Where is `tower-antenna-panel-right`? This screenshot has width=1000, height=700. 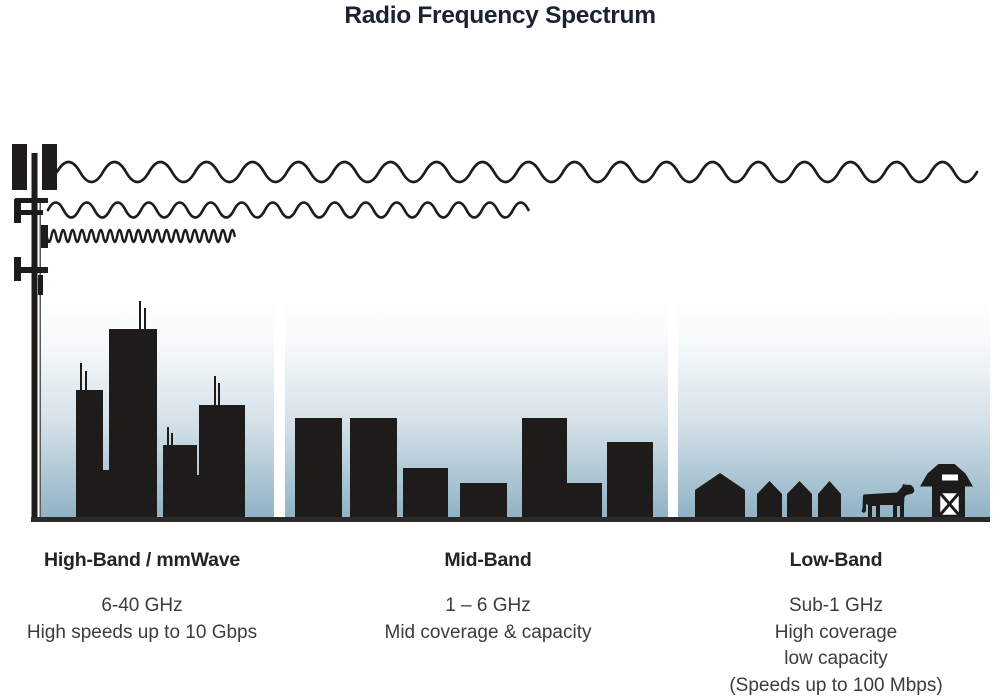 tower-antenna-panel-right is located at coordinates (49, 167).